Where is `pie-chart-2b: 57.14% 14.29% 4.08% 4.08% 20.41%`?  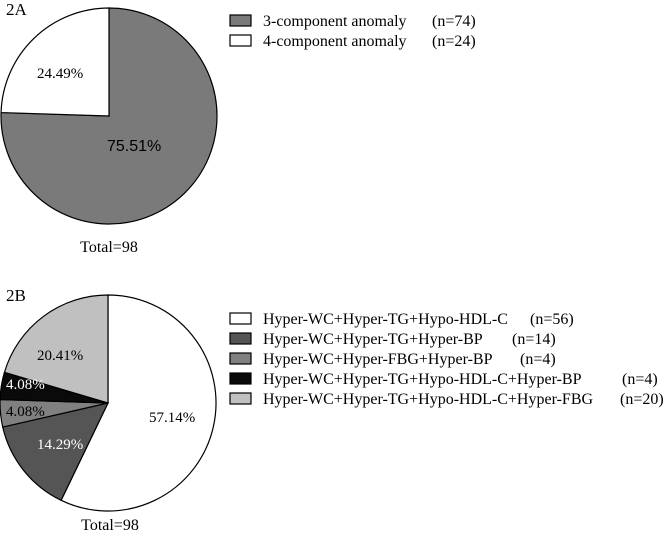
pie-chart-2b: 57.14% 14.29% 4.08% 4.08% 20.41% is located at coordinates (108, 403).